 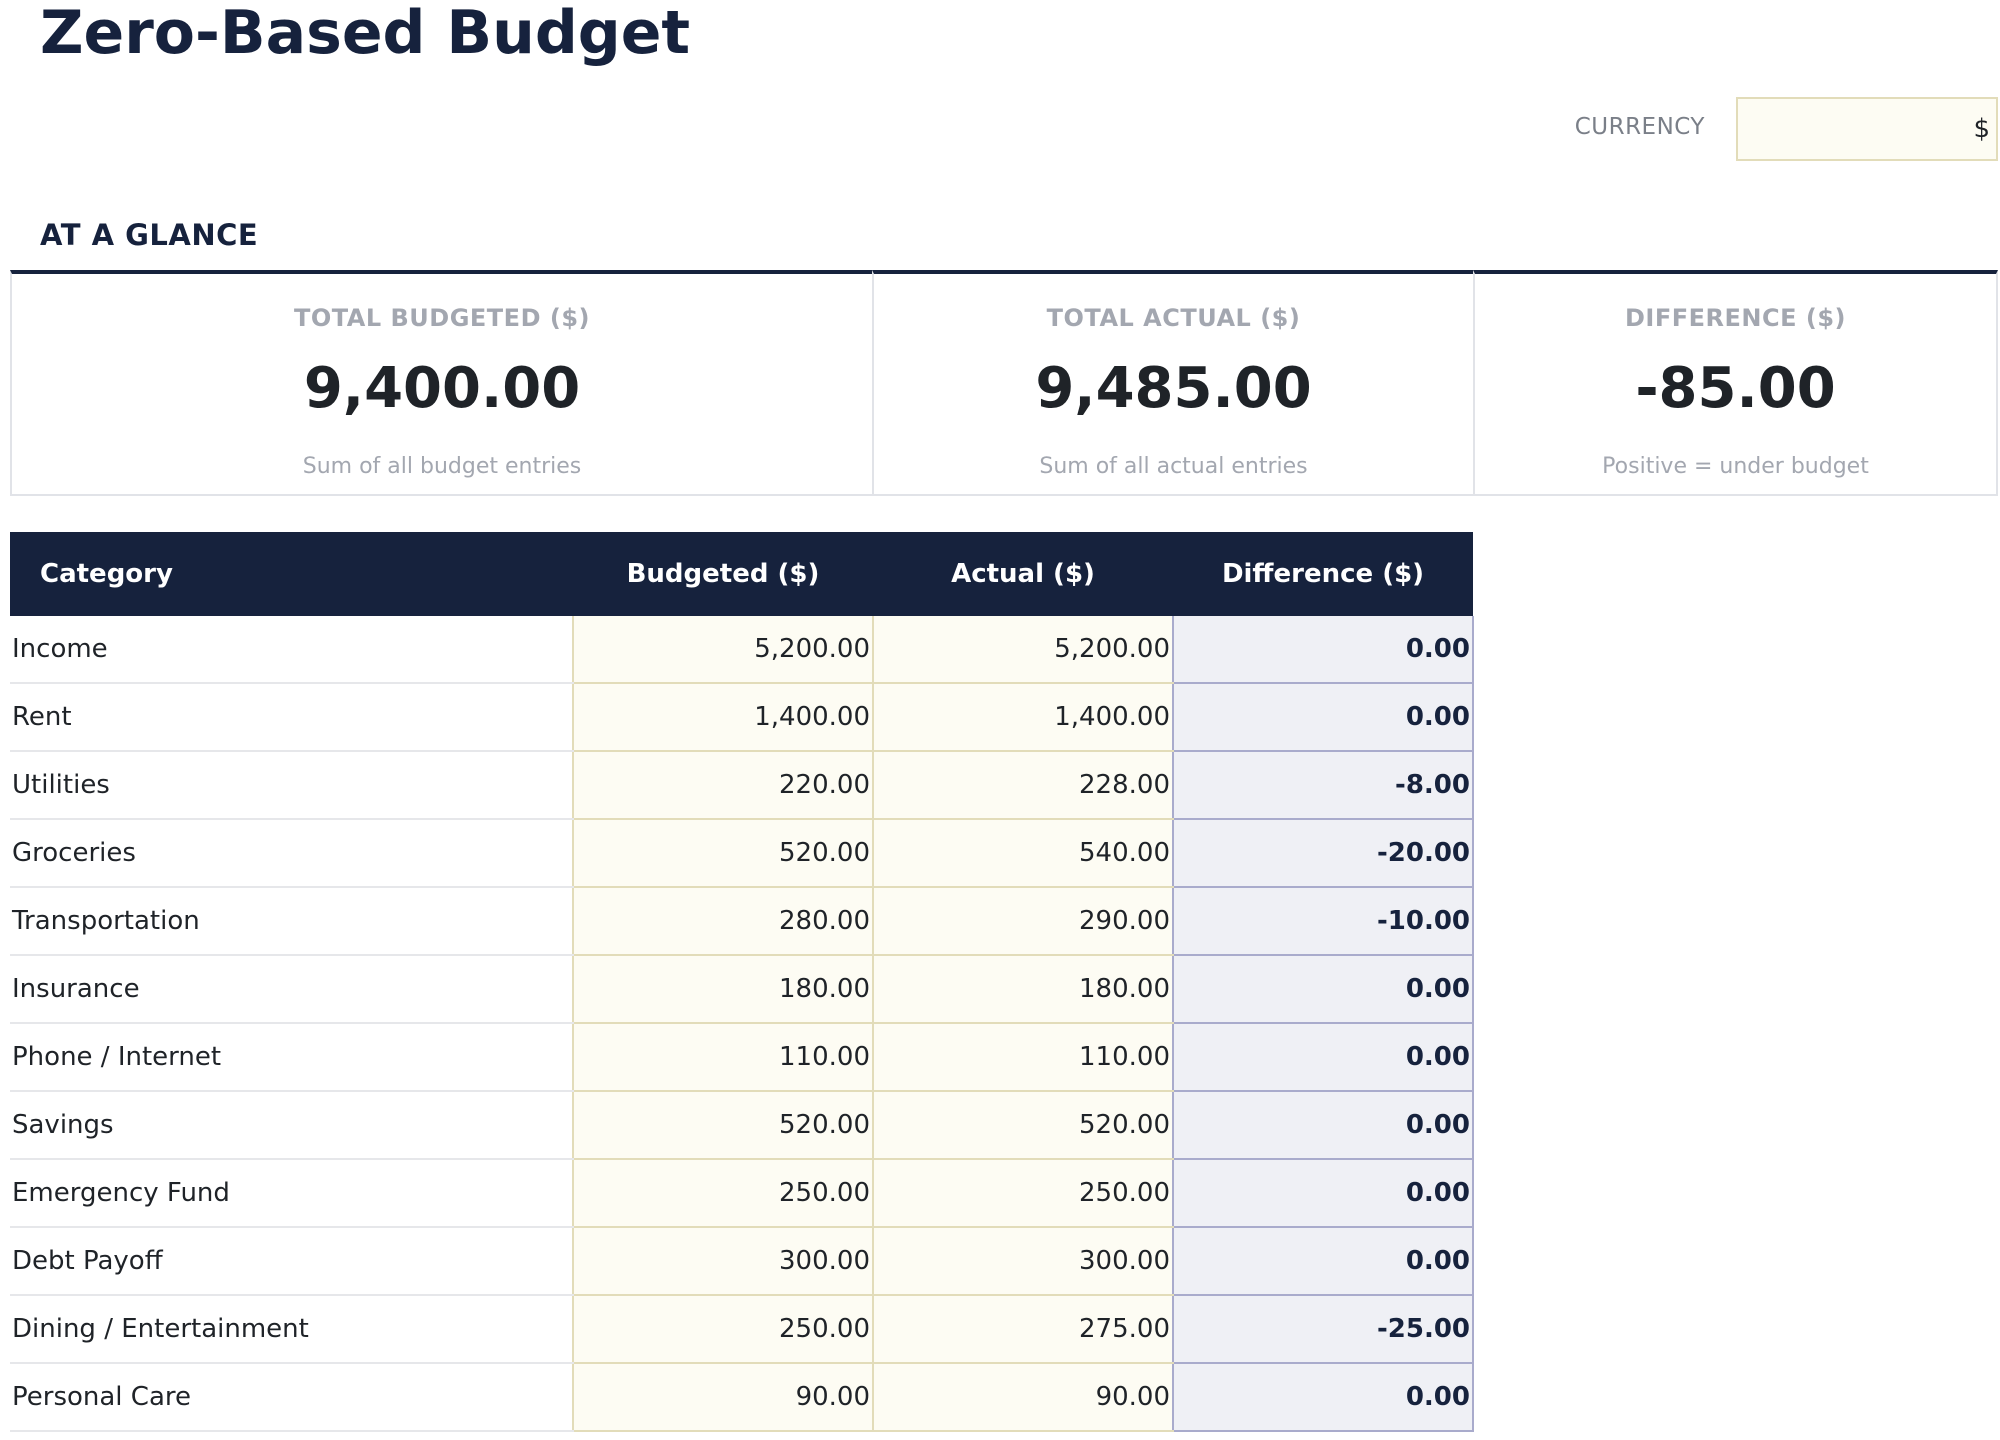 I want to click on at-a-glance-heading: AT A GLANCE, so click(x=149, y=235).